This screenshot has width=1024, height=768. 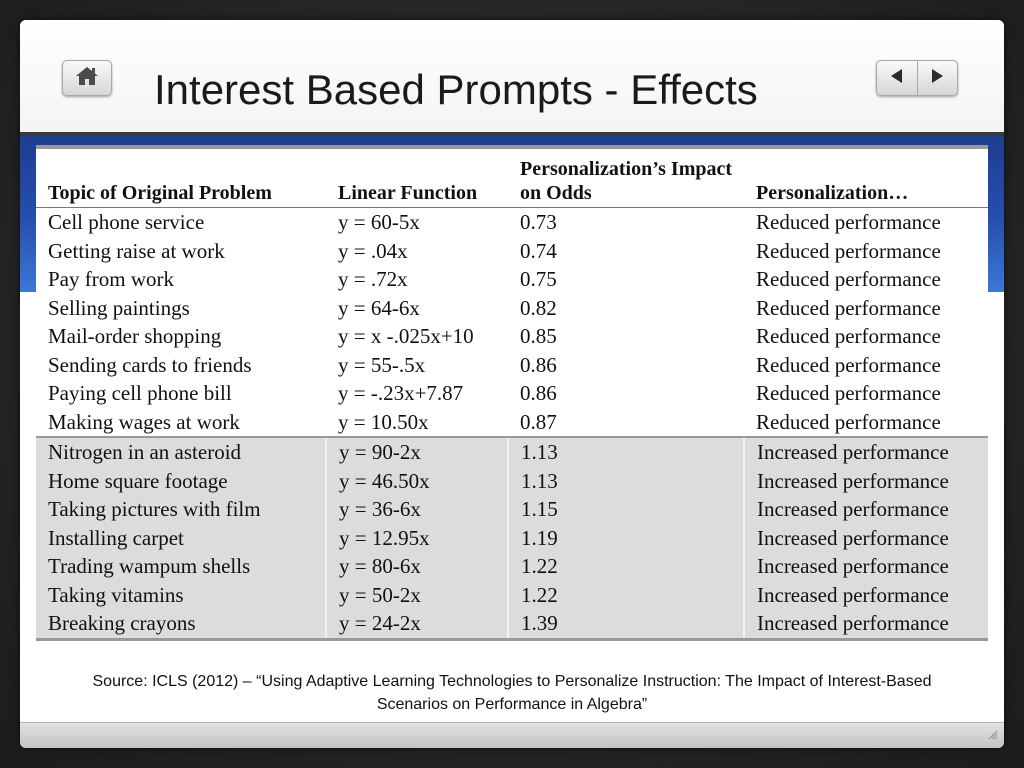 I want to click on cell-function: y = 36-6x, so click(x=416, y=509).